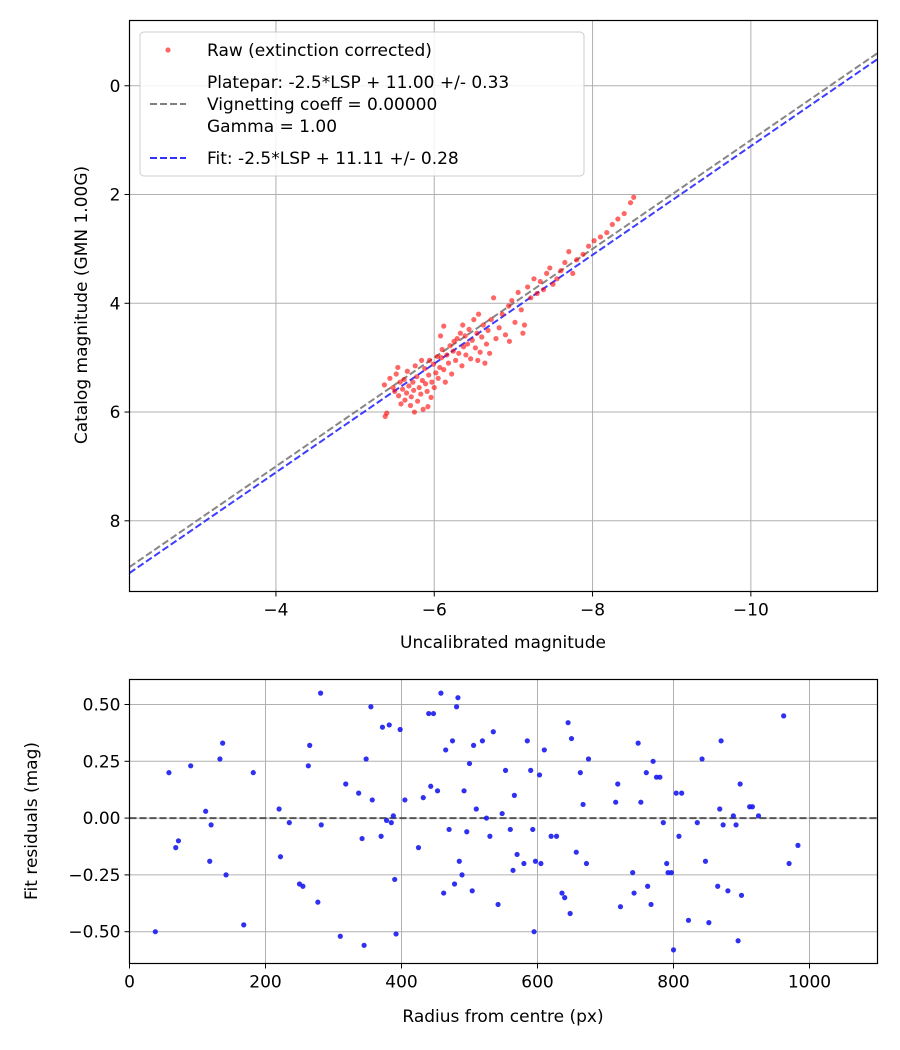 This screenshot has height=1050, width=900. Describe the element at coordinates (32, 821) in the screenshot. I see `bottom-y-axis-label: Fit residuals (mag)` at that location.